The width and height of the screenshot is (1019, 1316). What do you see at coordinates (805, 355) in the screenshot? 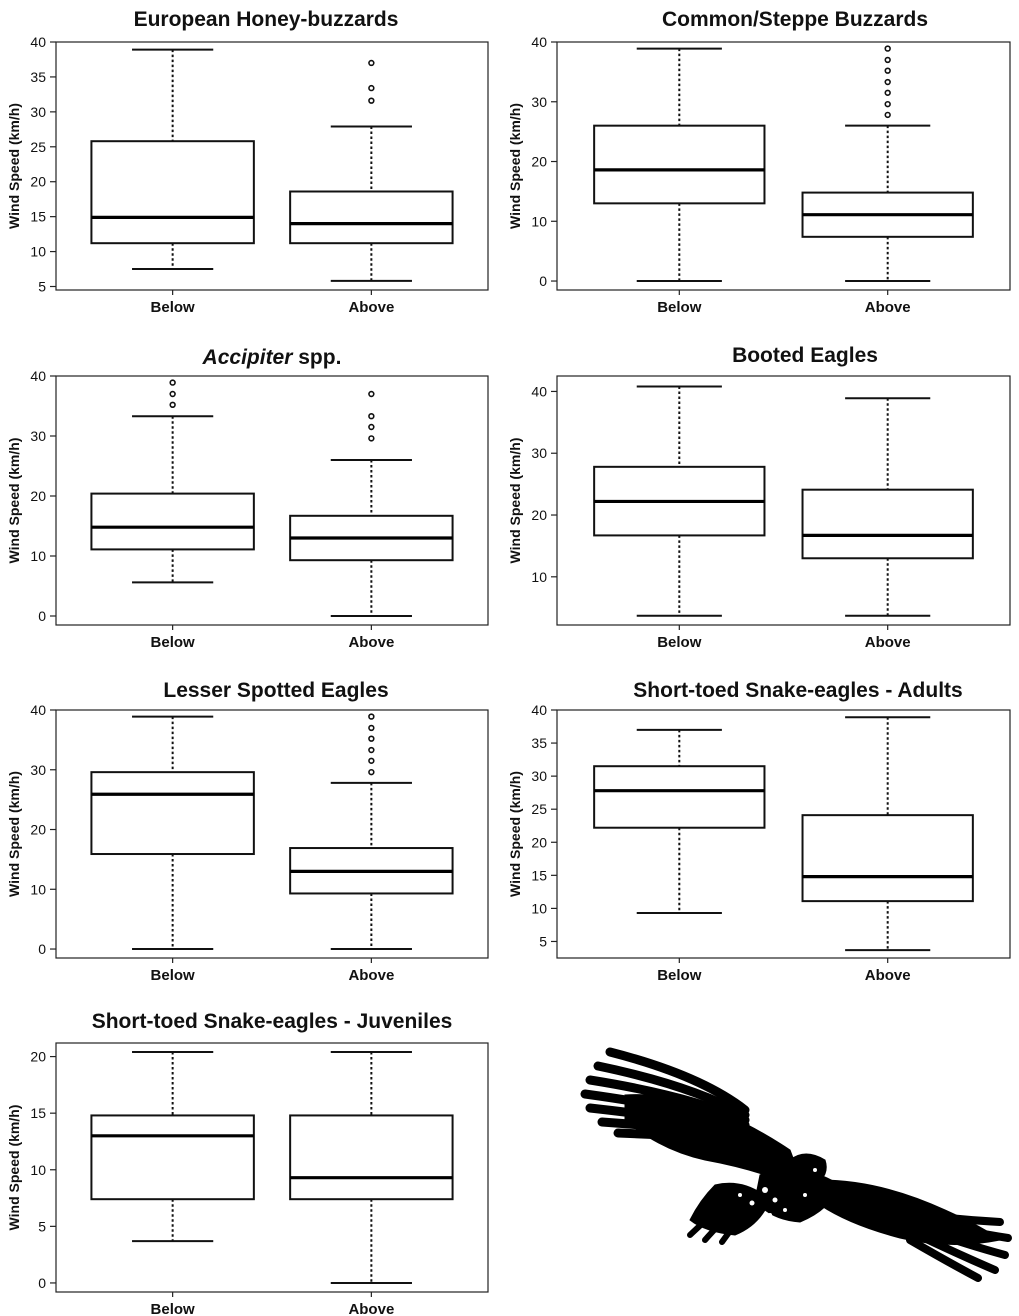
I see `panel-title: Booted Eagles` at bounding box center [805, 355].